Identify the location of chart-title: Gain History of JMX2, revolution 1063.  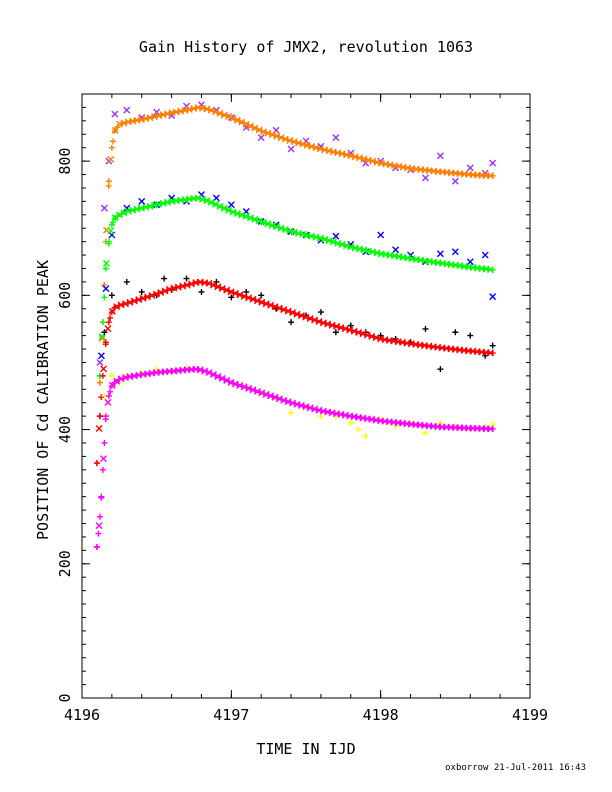
(306, 47).